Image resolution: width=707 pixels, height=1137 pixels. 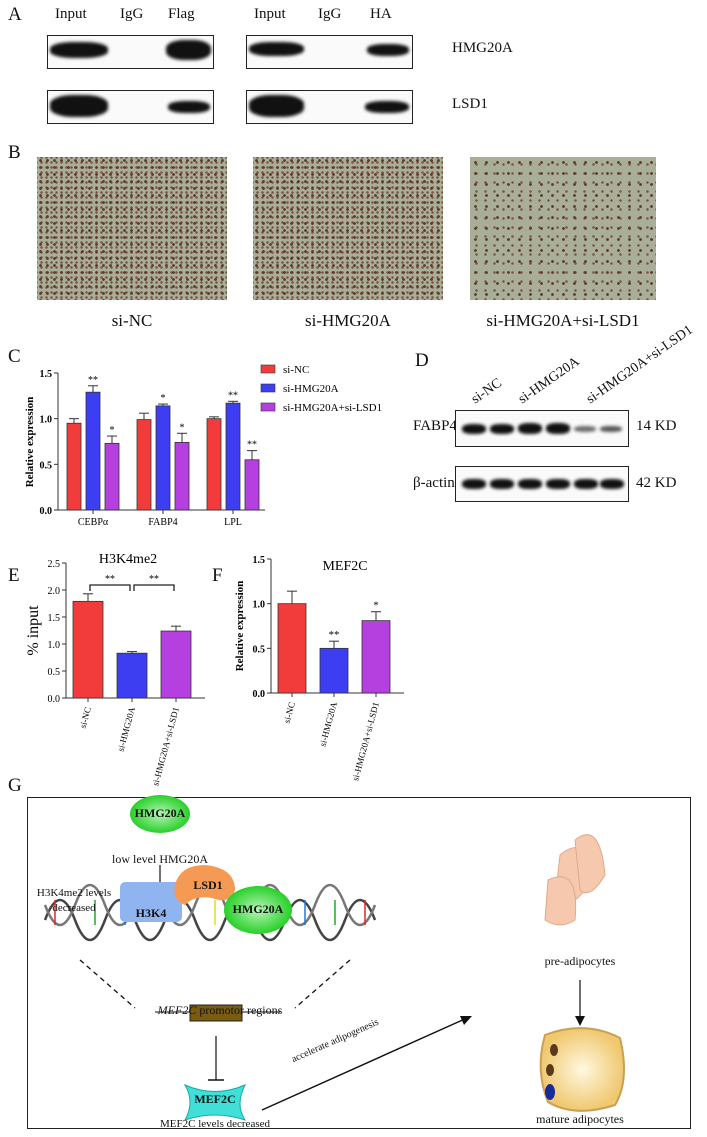 What do you see at coordinates (466, 1020) in the screenshot?
I see `arrow-icon` at bounding box center [466, 1020].